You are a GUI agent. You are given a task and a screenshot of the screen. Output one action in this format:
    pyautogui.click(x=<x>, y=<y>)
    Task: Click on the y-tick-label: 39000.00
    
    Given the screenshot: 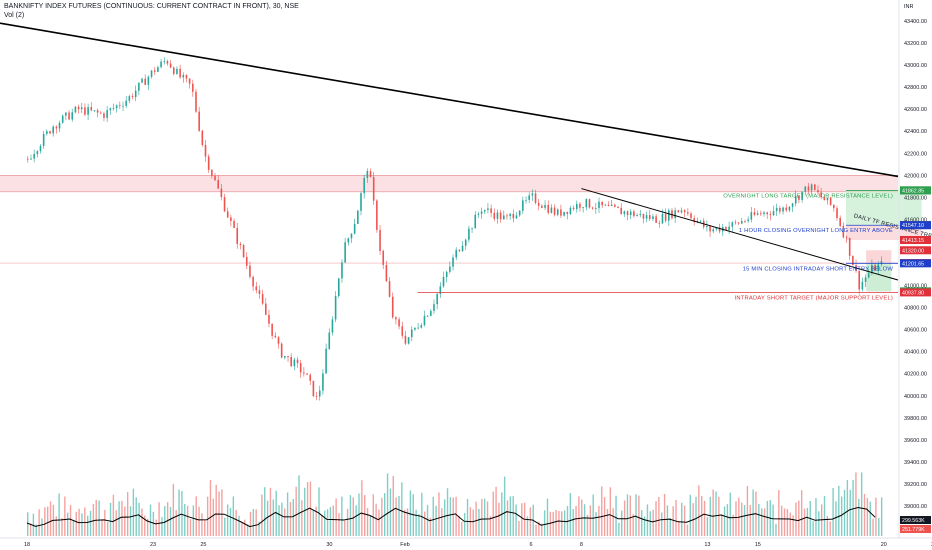 What is the action you would take?
    pyautogui.click(x=915, y=507)
    